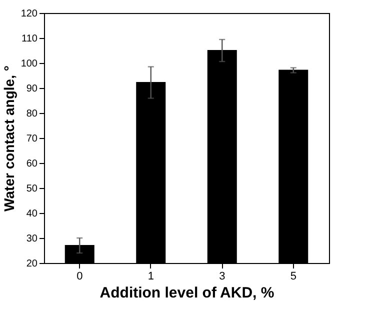 This screenshot has width=375, height=321. Describe the element at coordinates (32, 89) in the screenshot. I see `y-tick-label: 90` at that location.